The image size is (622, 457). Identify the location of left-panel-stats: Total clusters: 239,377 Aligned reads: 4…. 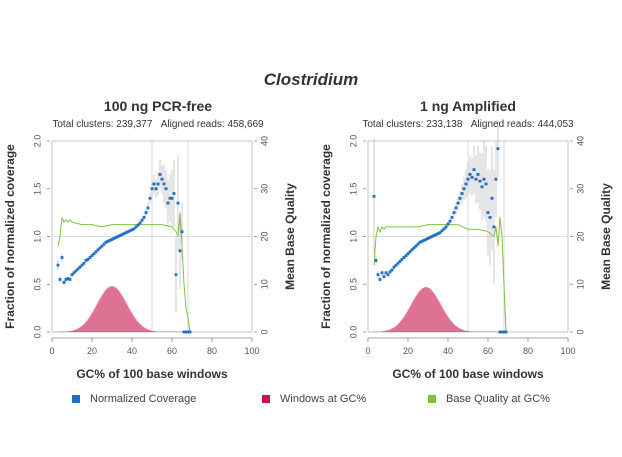
(158, 124).